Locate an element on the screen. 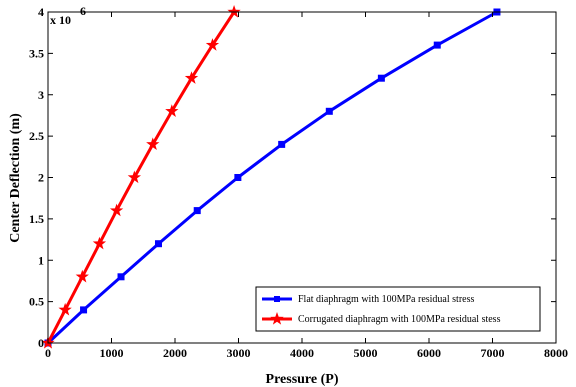  legend-box is located at coordinates (398, 309).